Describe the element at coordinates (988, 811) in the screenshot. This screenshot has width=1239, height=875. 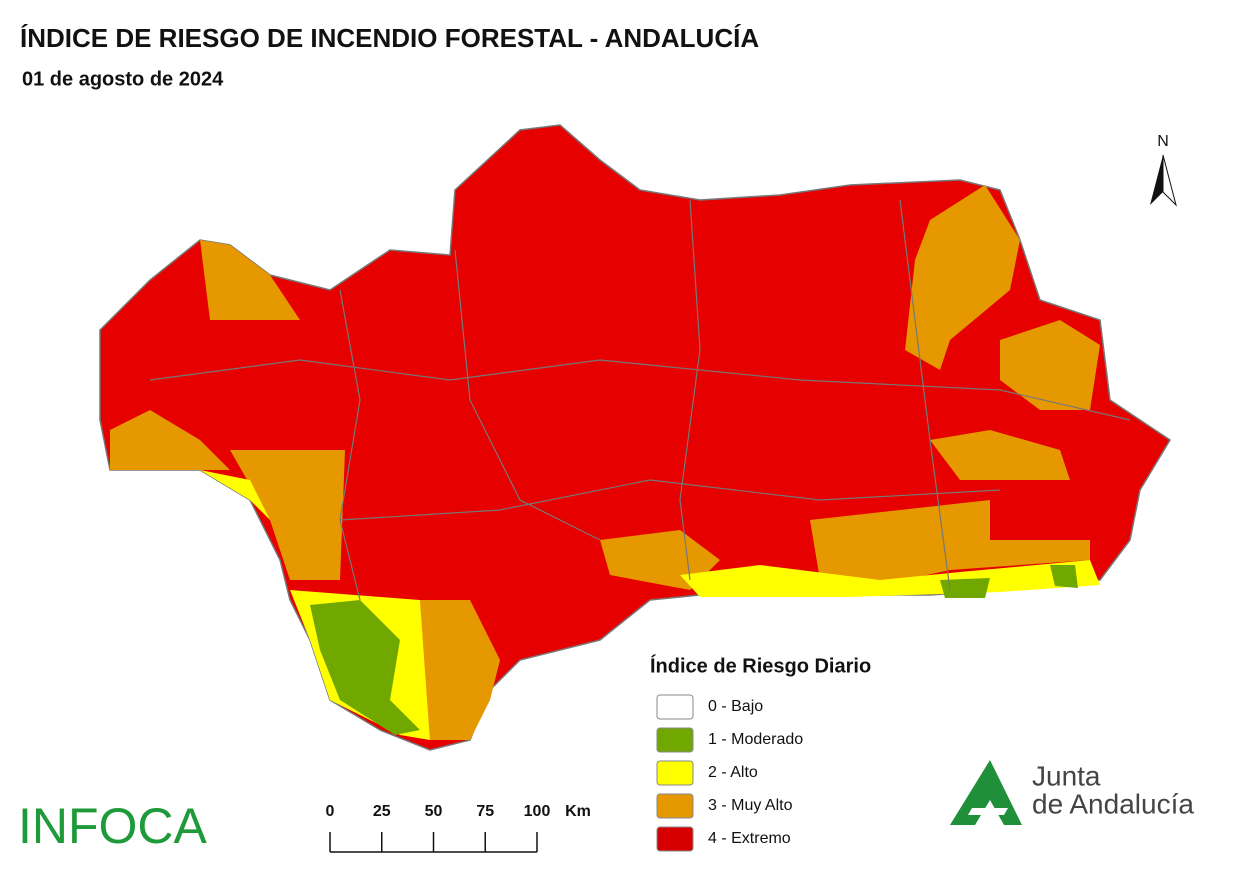
I see `junta-logo-bar` at that location.